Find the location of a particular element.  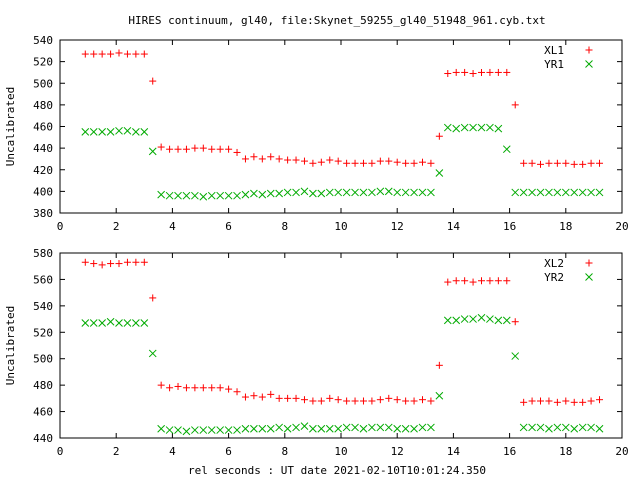

x-tick-label: 0 is located at coordinates (60, 226).